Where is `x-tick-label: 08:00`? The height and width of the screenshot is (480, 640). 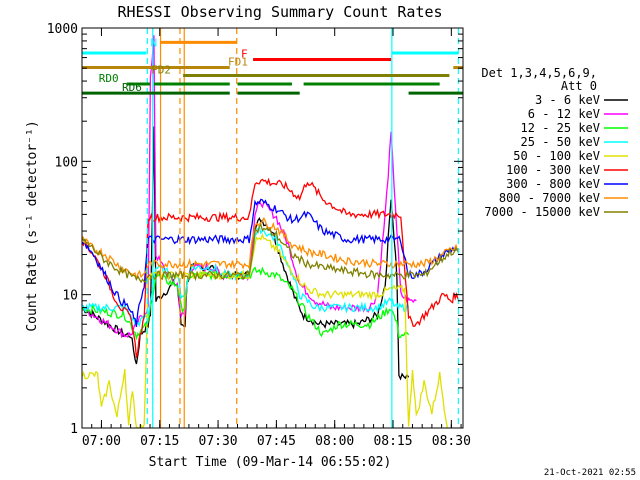
x-tick-label: 08:00 is located at coordinates (334, 441).